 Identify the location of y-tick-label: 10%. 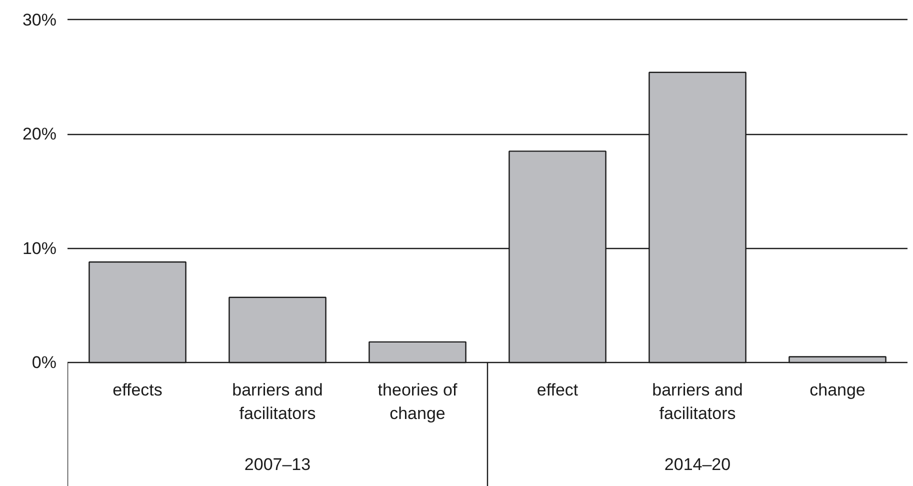
(39, 248).